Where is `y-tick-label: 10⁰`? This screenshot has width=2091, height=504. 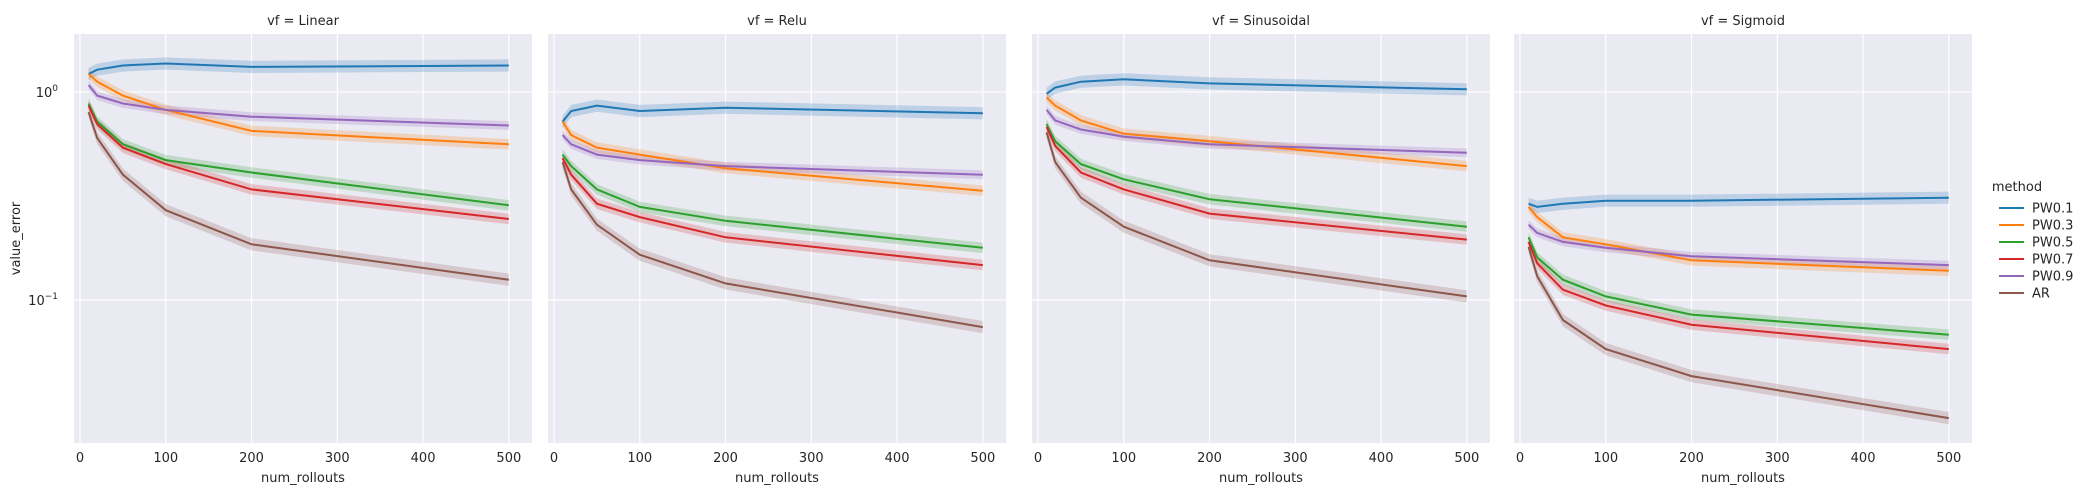
y-tick-label: 10⁰ is located at coordinates (47, 92).